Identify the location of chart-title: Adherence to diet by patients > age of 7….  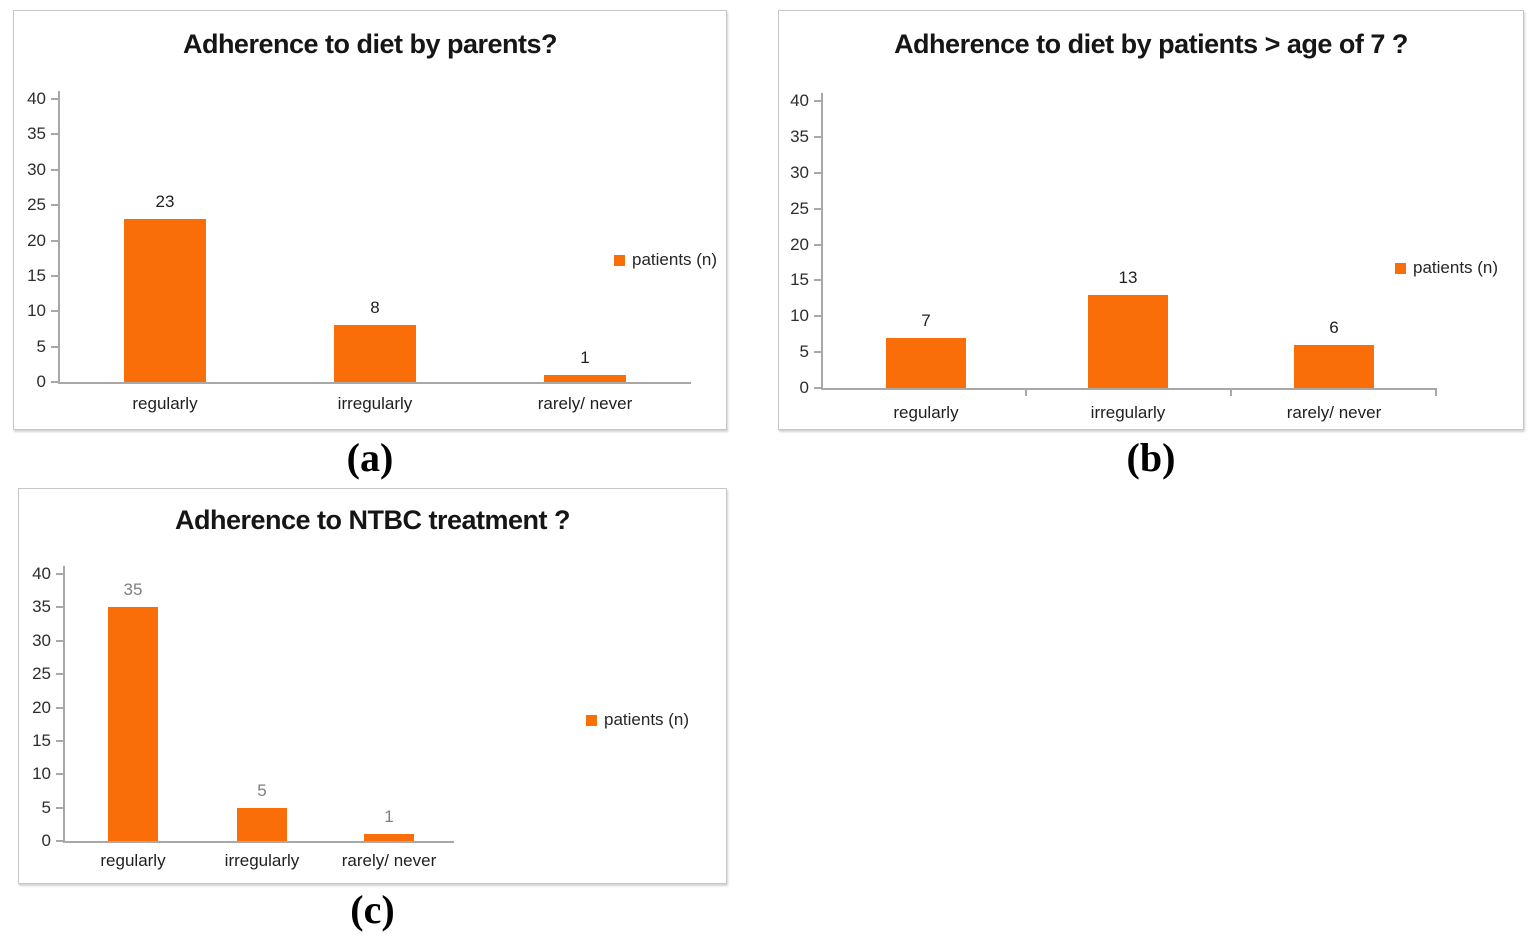
(1151, 44).